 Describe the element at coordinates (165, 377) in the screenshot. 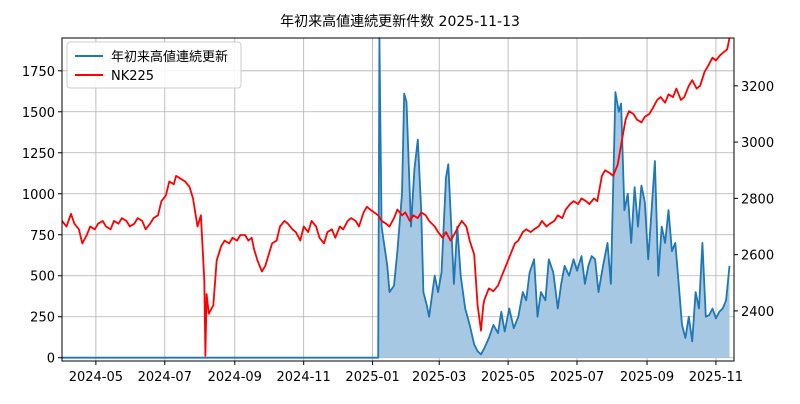

I see `x-tick-label: 2024-07` at that location.